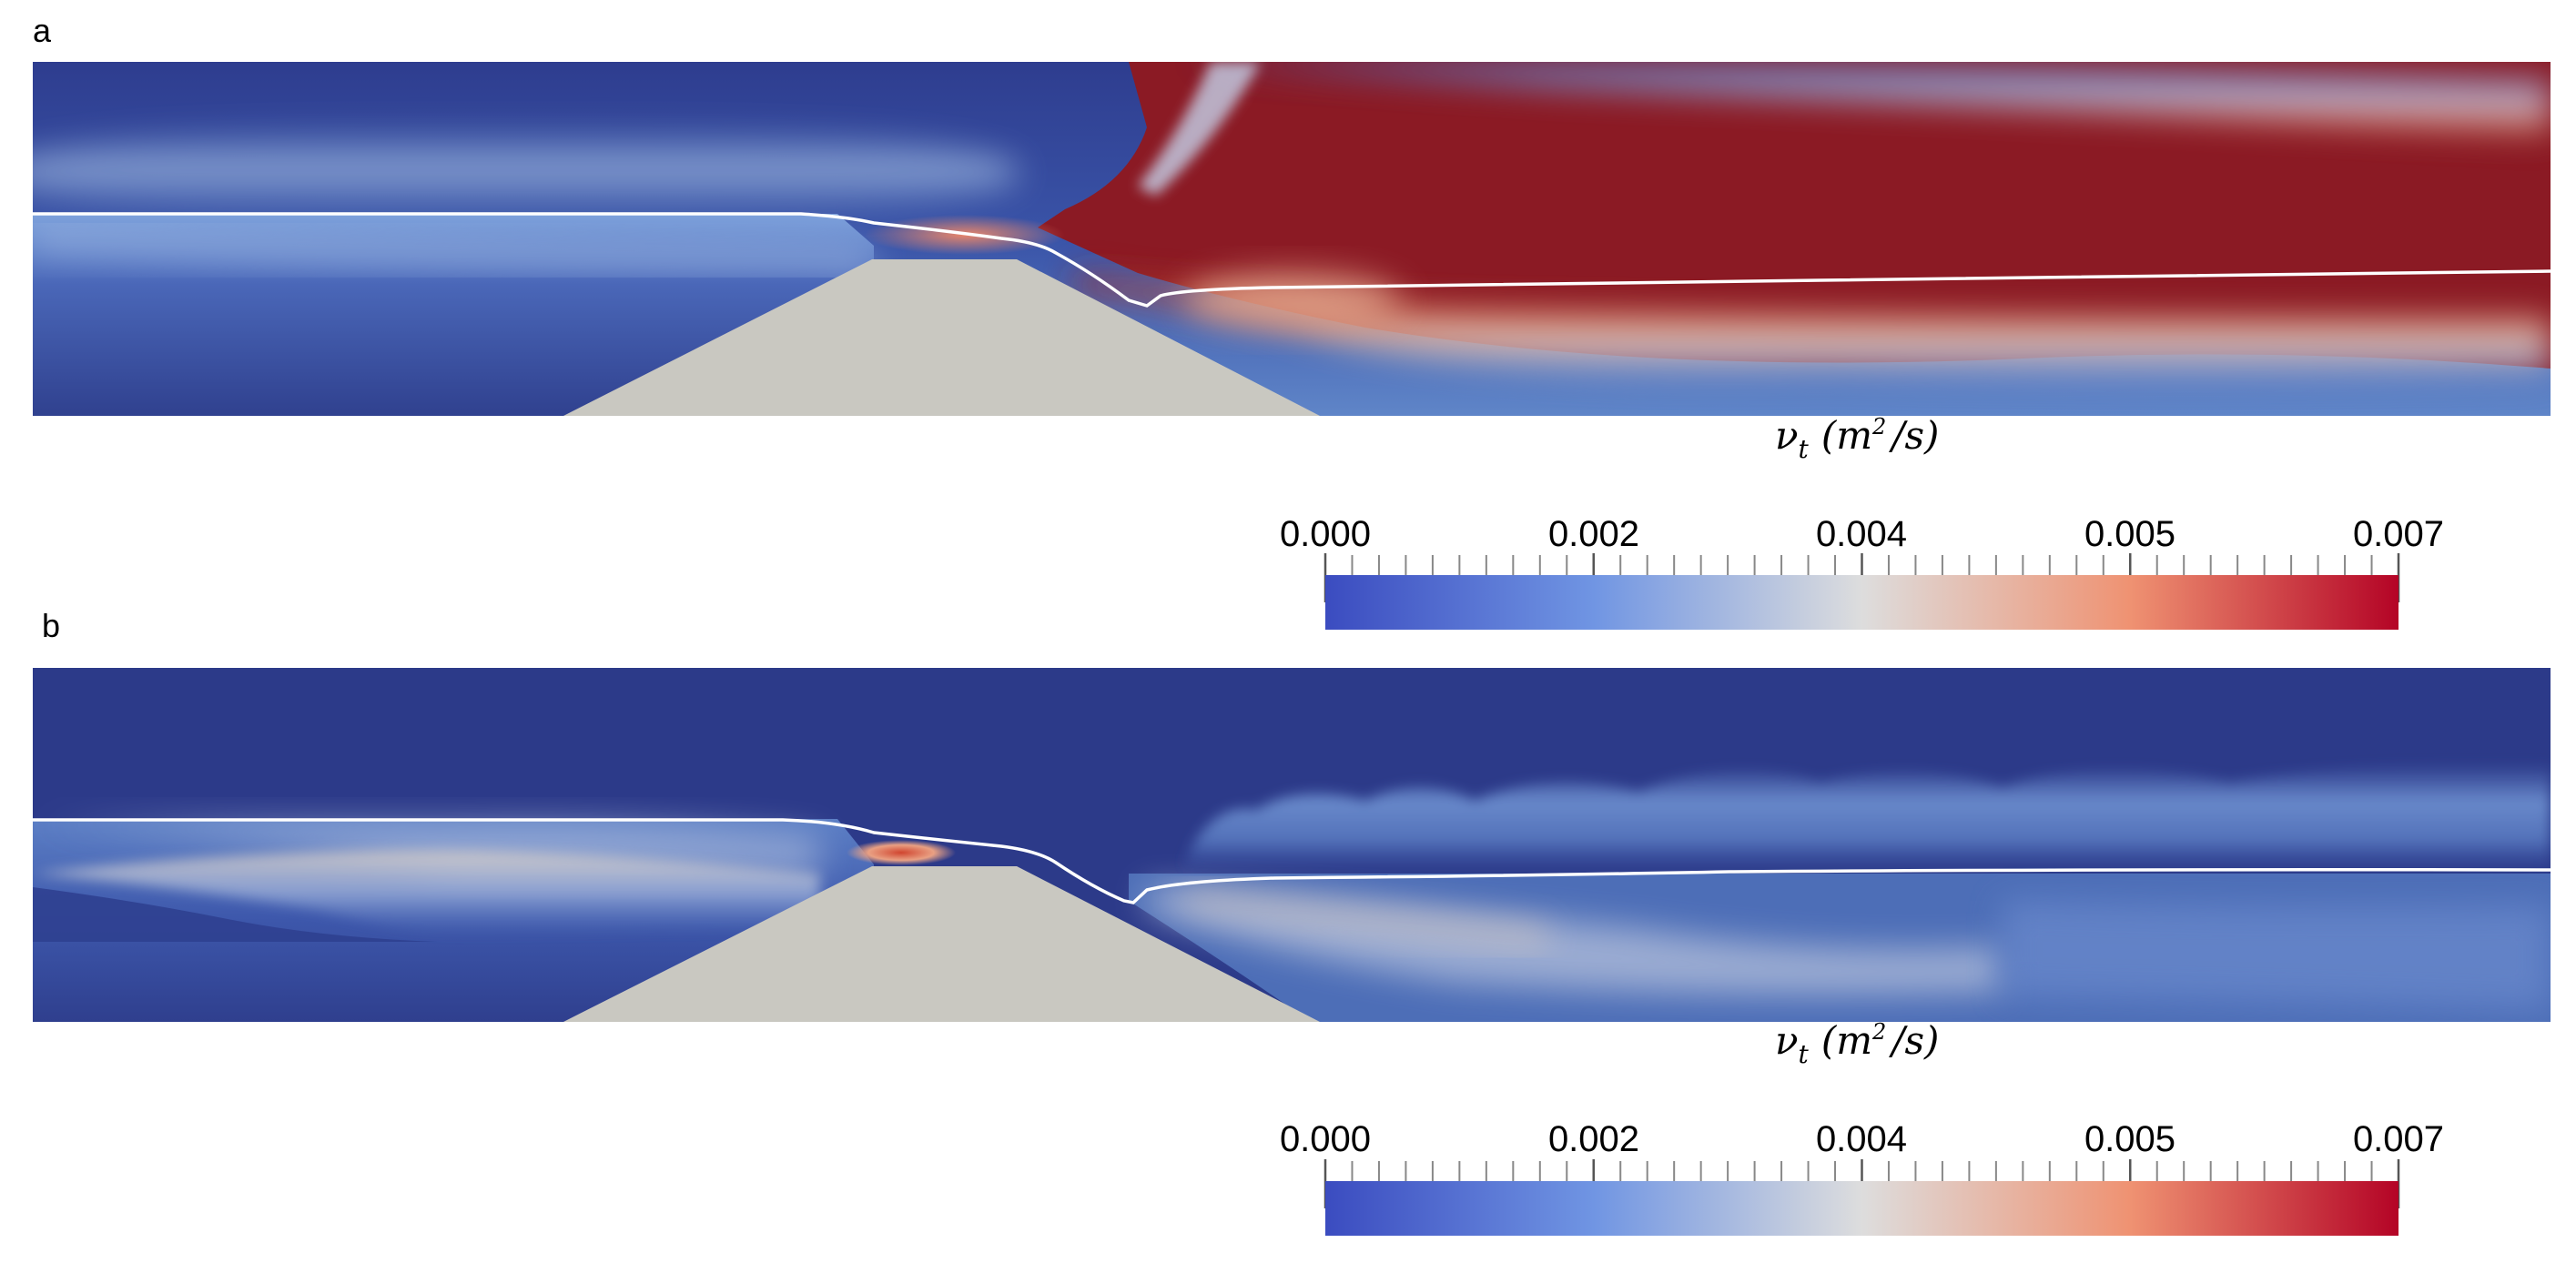 Image resolution: width=2576 pixels, height=1263 pixels. I want to click on cb-a-tick-label-1: 0.002, so click(1593, 534).